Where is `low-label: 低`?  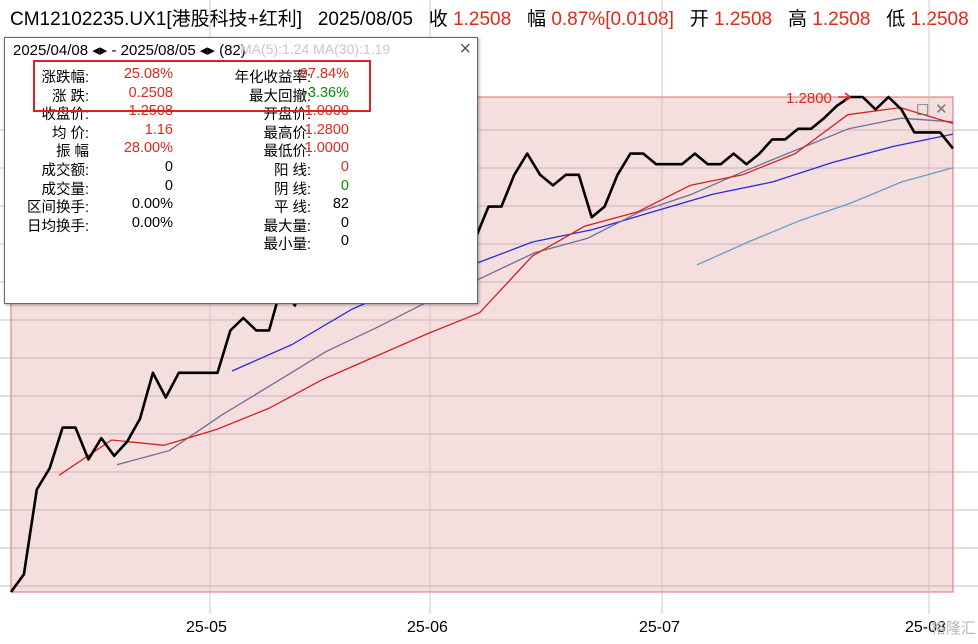 low-label: 低 is located at coordinates (896, 19).